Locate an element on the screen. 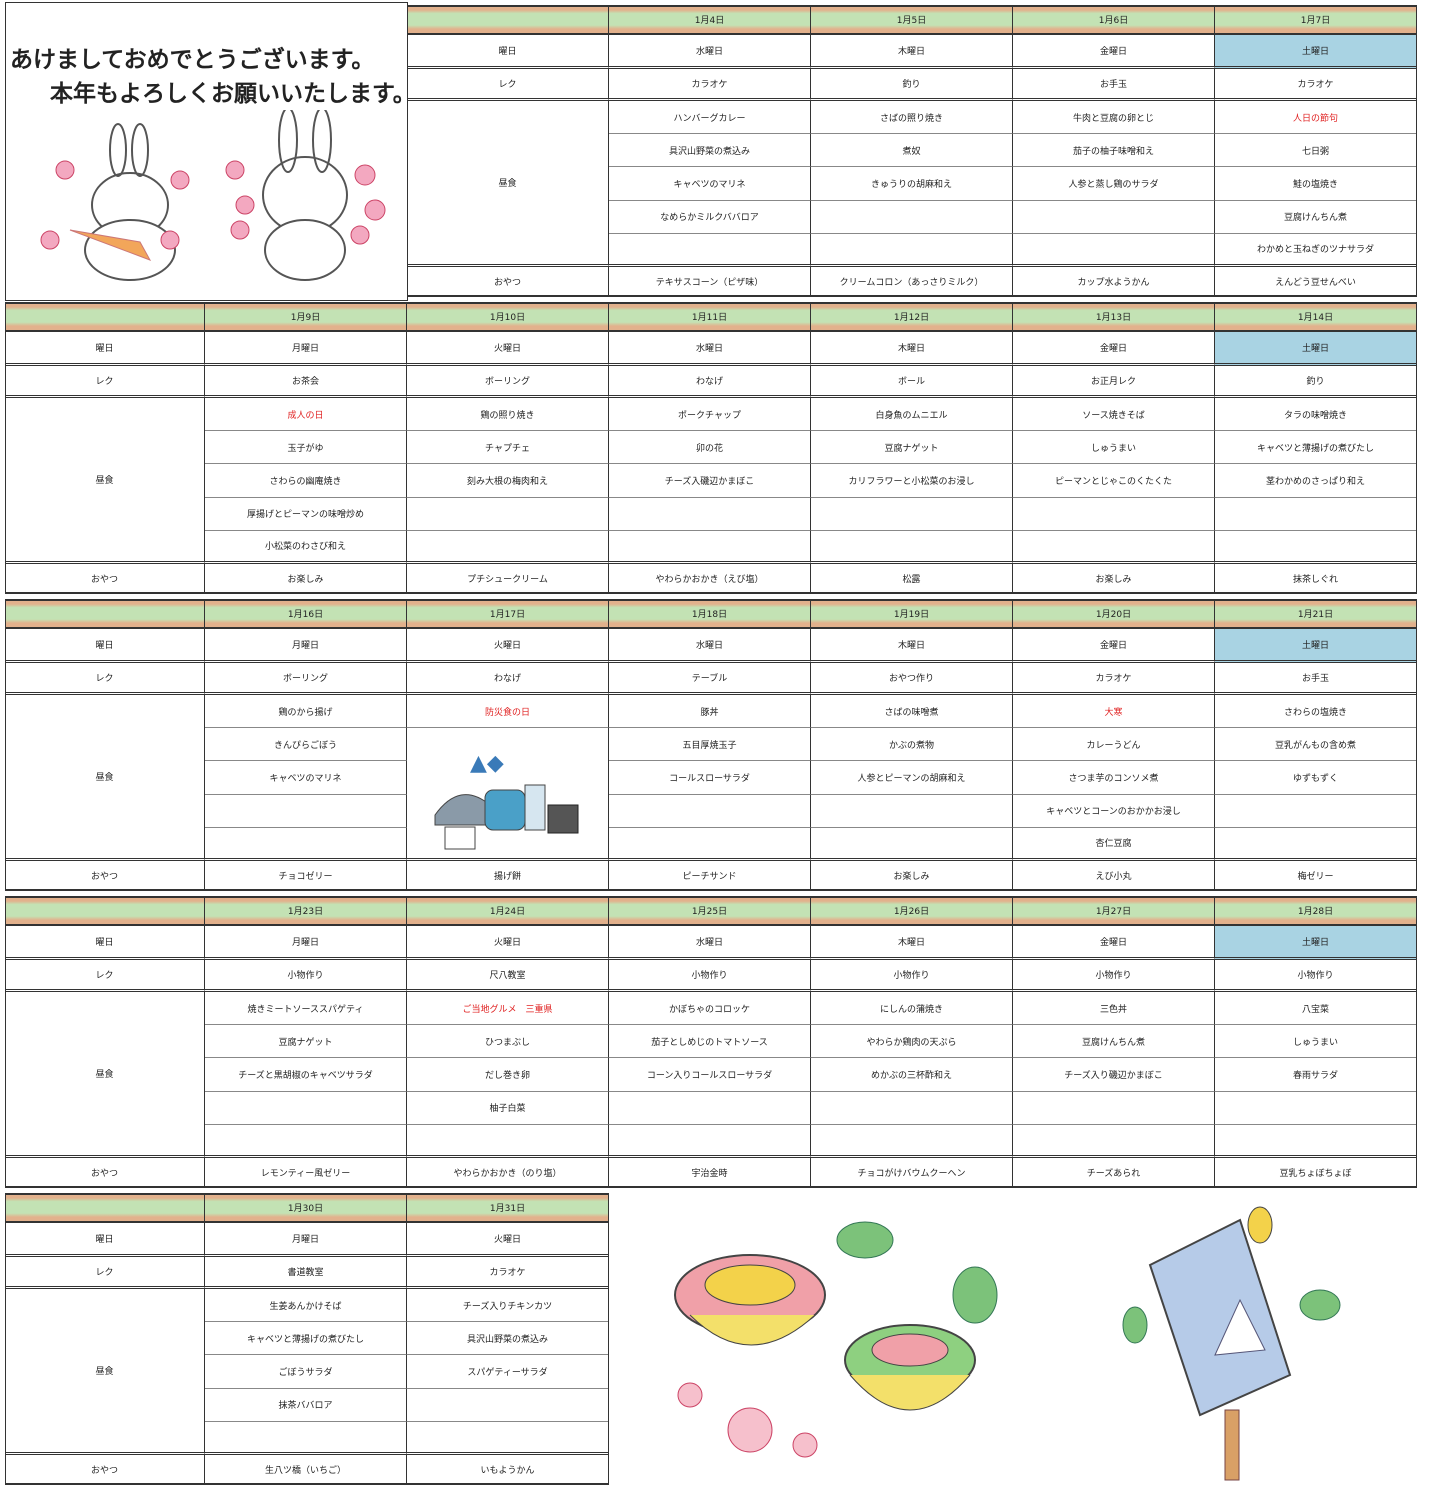 Image resolution: width=1429 pixels, height=1489 pixels. date: 1月17日 is located at coordinates (508, 614).